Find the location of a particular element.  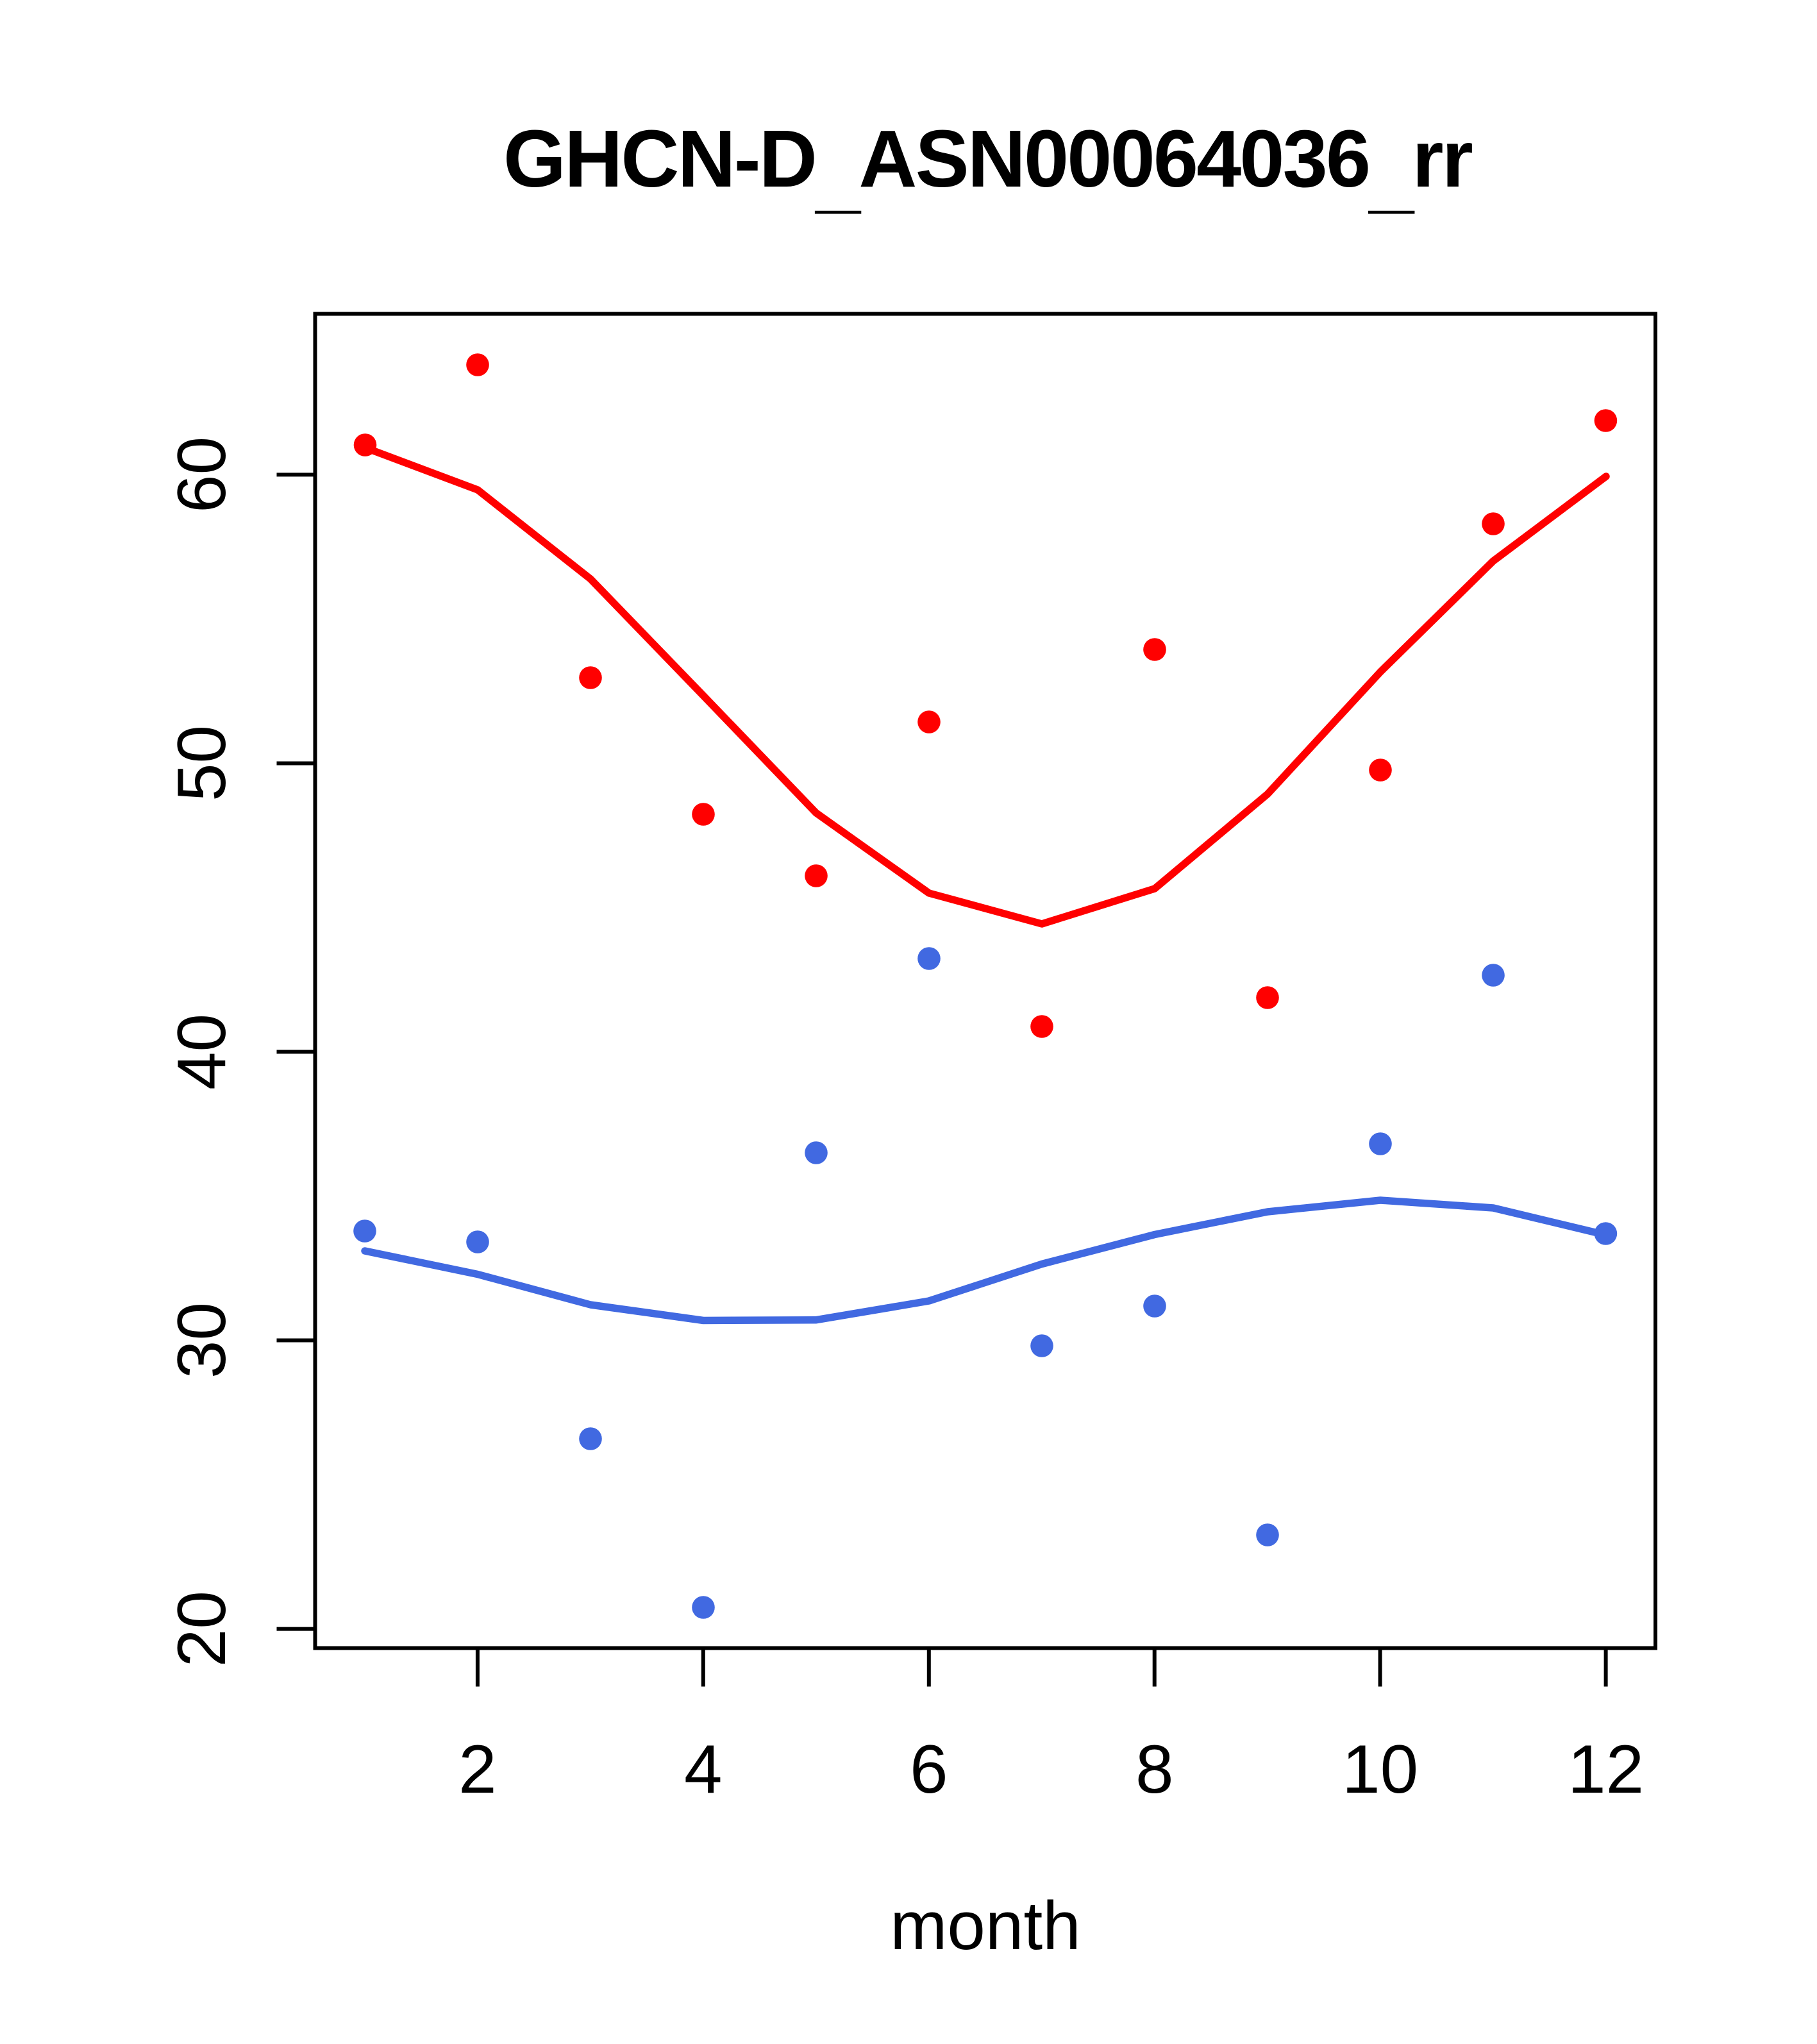

svg-text: GHCN-D_ASN00064036_rr is located at coordinates (988, 167).